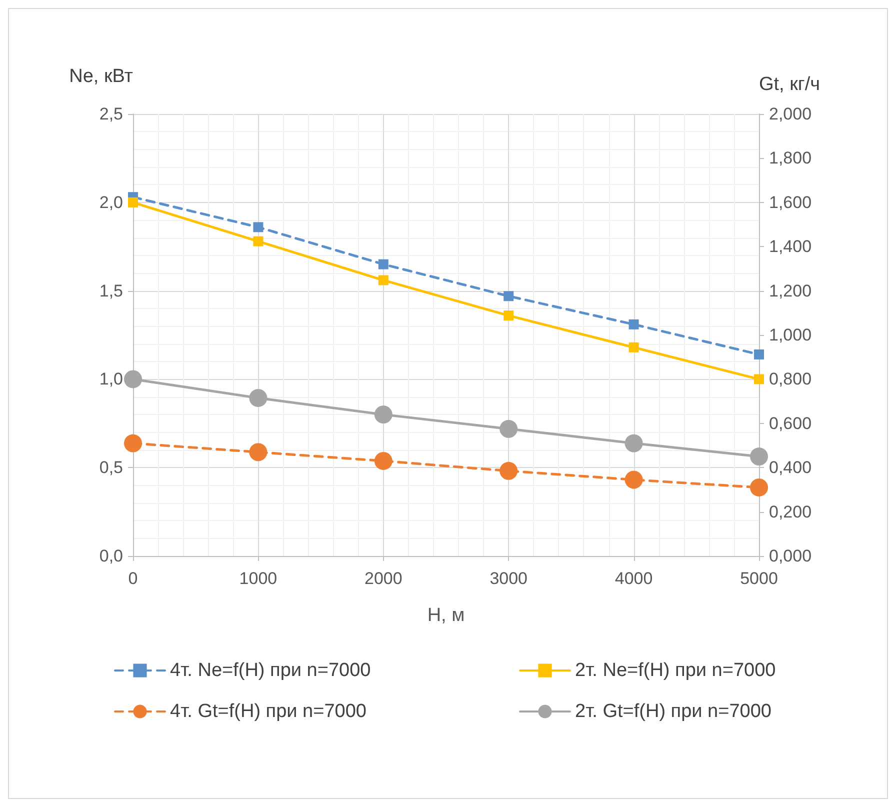  I want to click on y-tick-label: 0,5, so click(111, 468).